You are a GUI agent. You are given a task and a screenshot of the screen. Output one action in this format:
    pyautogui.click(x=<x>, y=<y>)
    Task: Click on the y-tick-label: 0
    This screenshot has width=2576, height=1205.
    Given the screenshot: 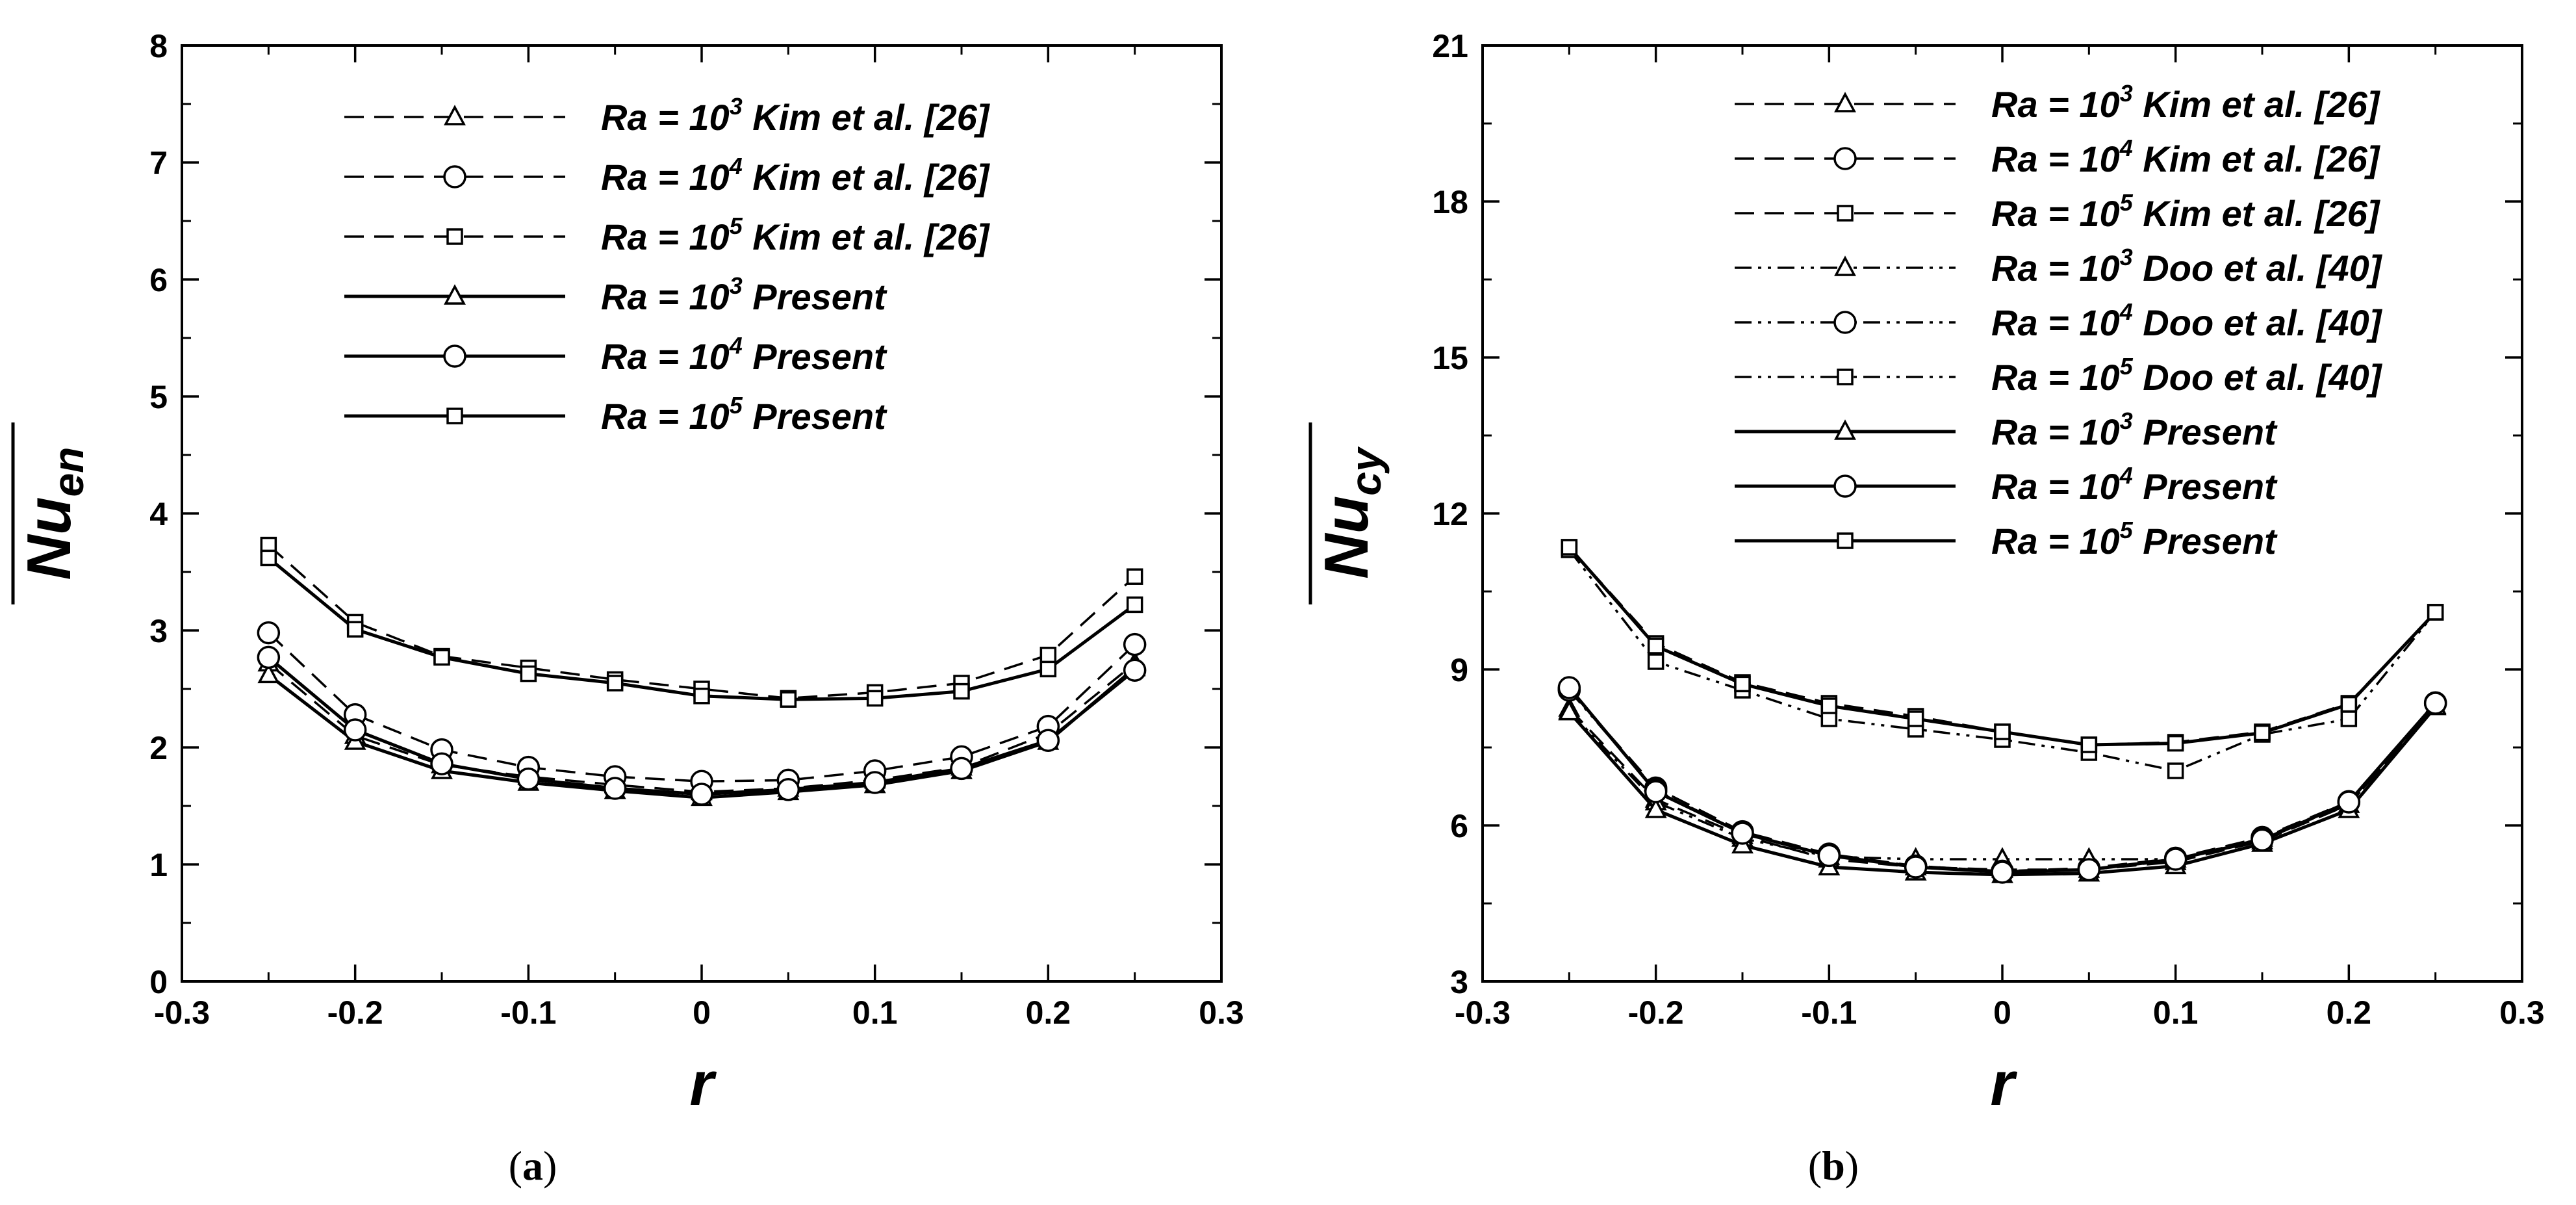 What is the action you would take?
    pyautogui.click(x=158, y=982)
    